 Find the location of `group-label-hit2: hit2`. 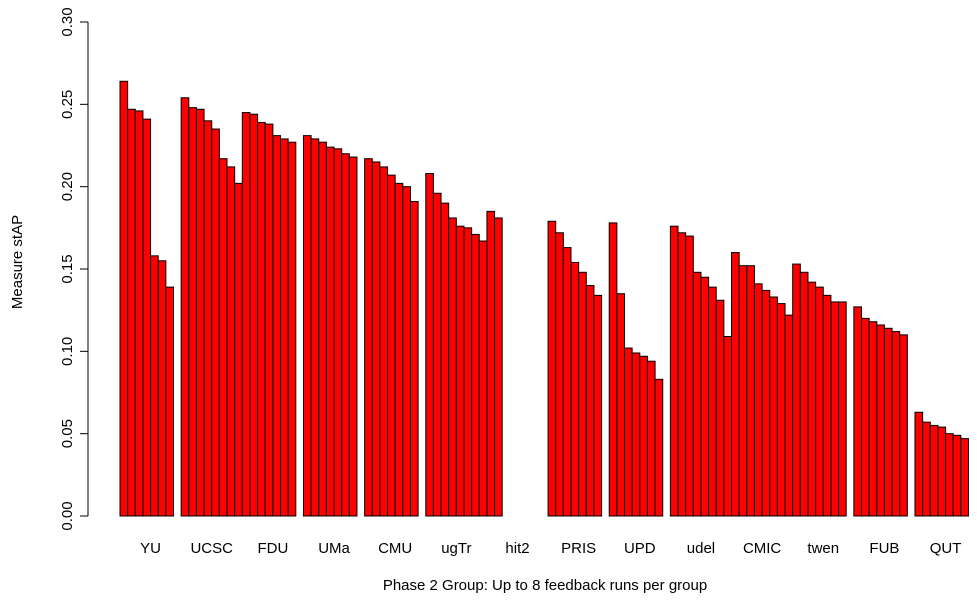

group-label-hit2: hit2 is located at coordinates (517, 548).